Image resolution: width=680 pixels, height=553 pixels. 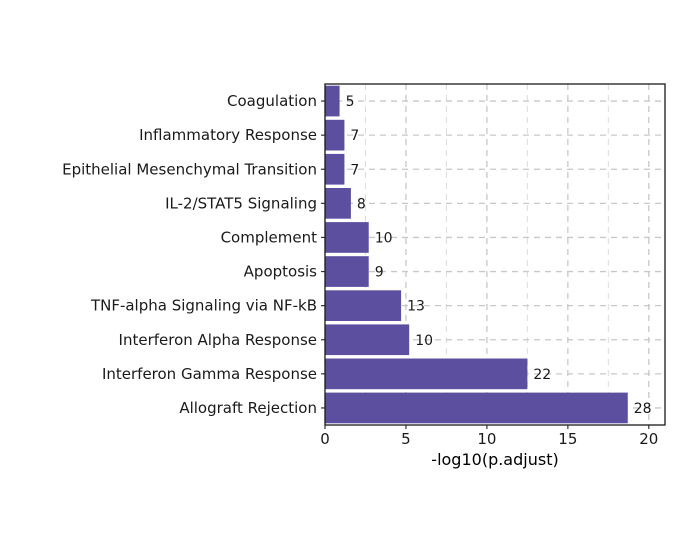 What do you see at coordinates (354, 170) in the screenshot?
I see `data-label-2: 7` at bounding box center [354, 170].